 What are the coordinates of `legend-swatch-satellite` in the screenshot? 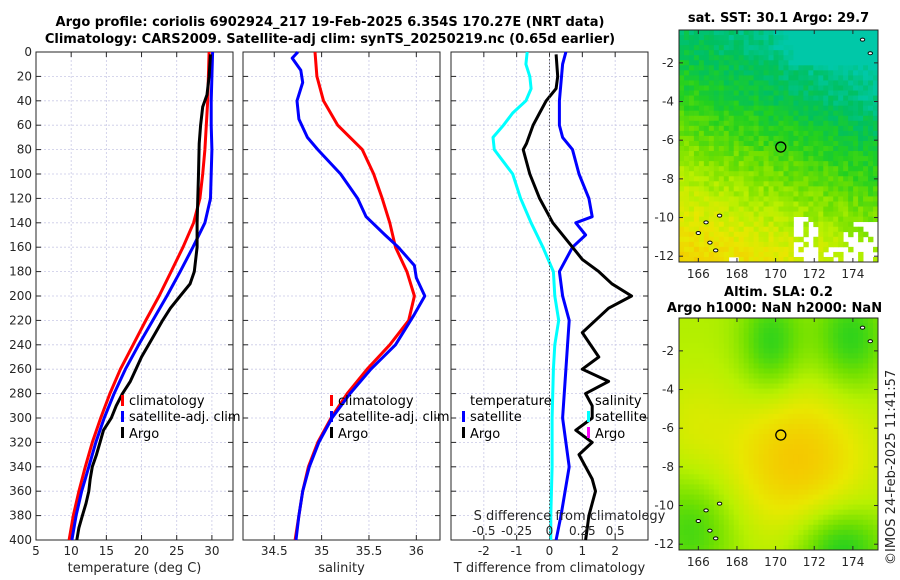 It's located at (331, 416).